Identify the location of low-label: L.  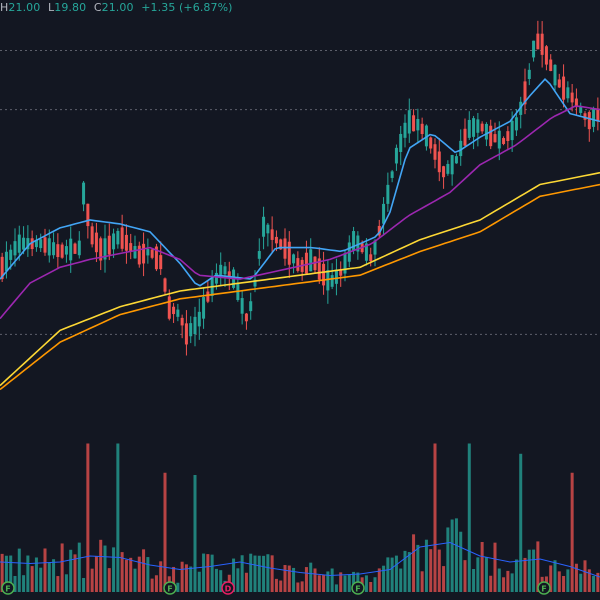
(51, 7).